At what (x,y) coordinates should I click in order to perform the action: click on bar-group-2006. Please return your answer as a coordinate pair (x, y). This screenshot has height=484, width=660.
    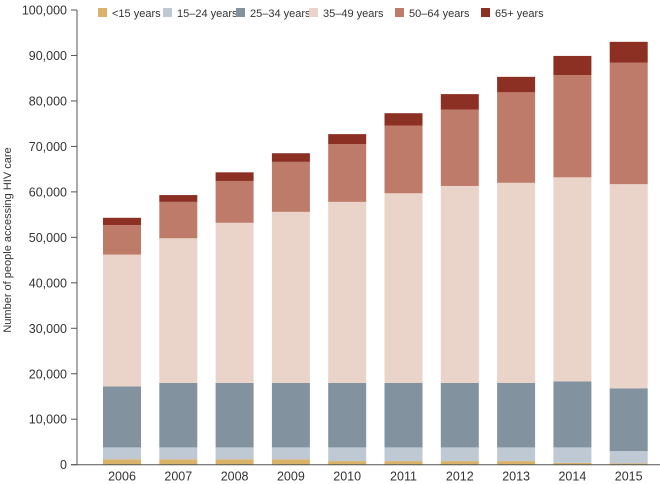
    Looking at the image, I should click on (122, 341).